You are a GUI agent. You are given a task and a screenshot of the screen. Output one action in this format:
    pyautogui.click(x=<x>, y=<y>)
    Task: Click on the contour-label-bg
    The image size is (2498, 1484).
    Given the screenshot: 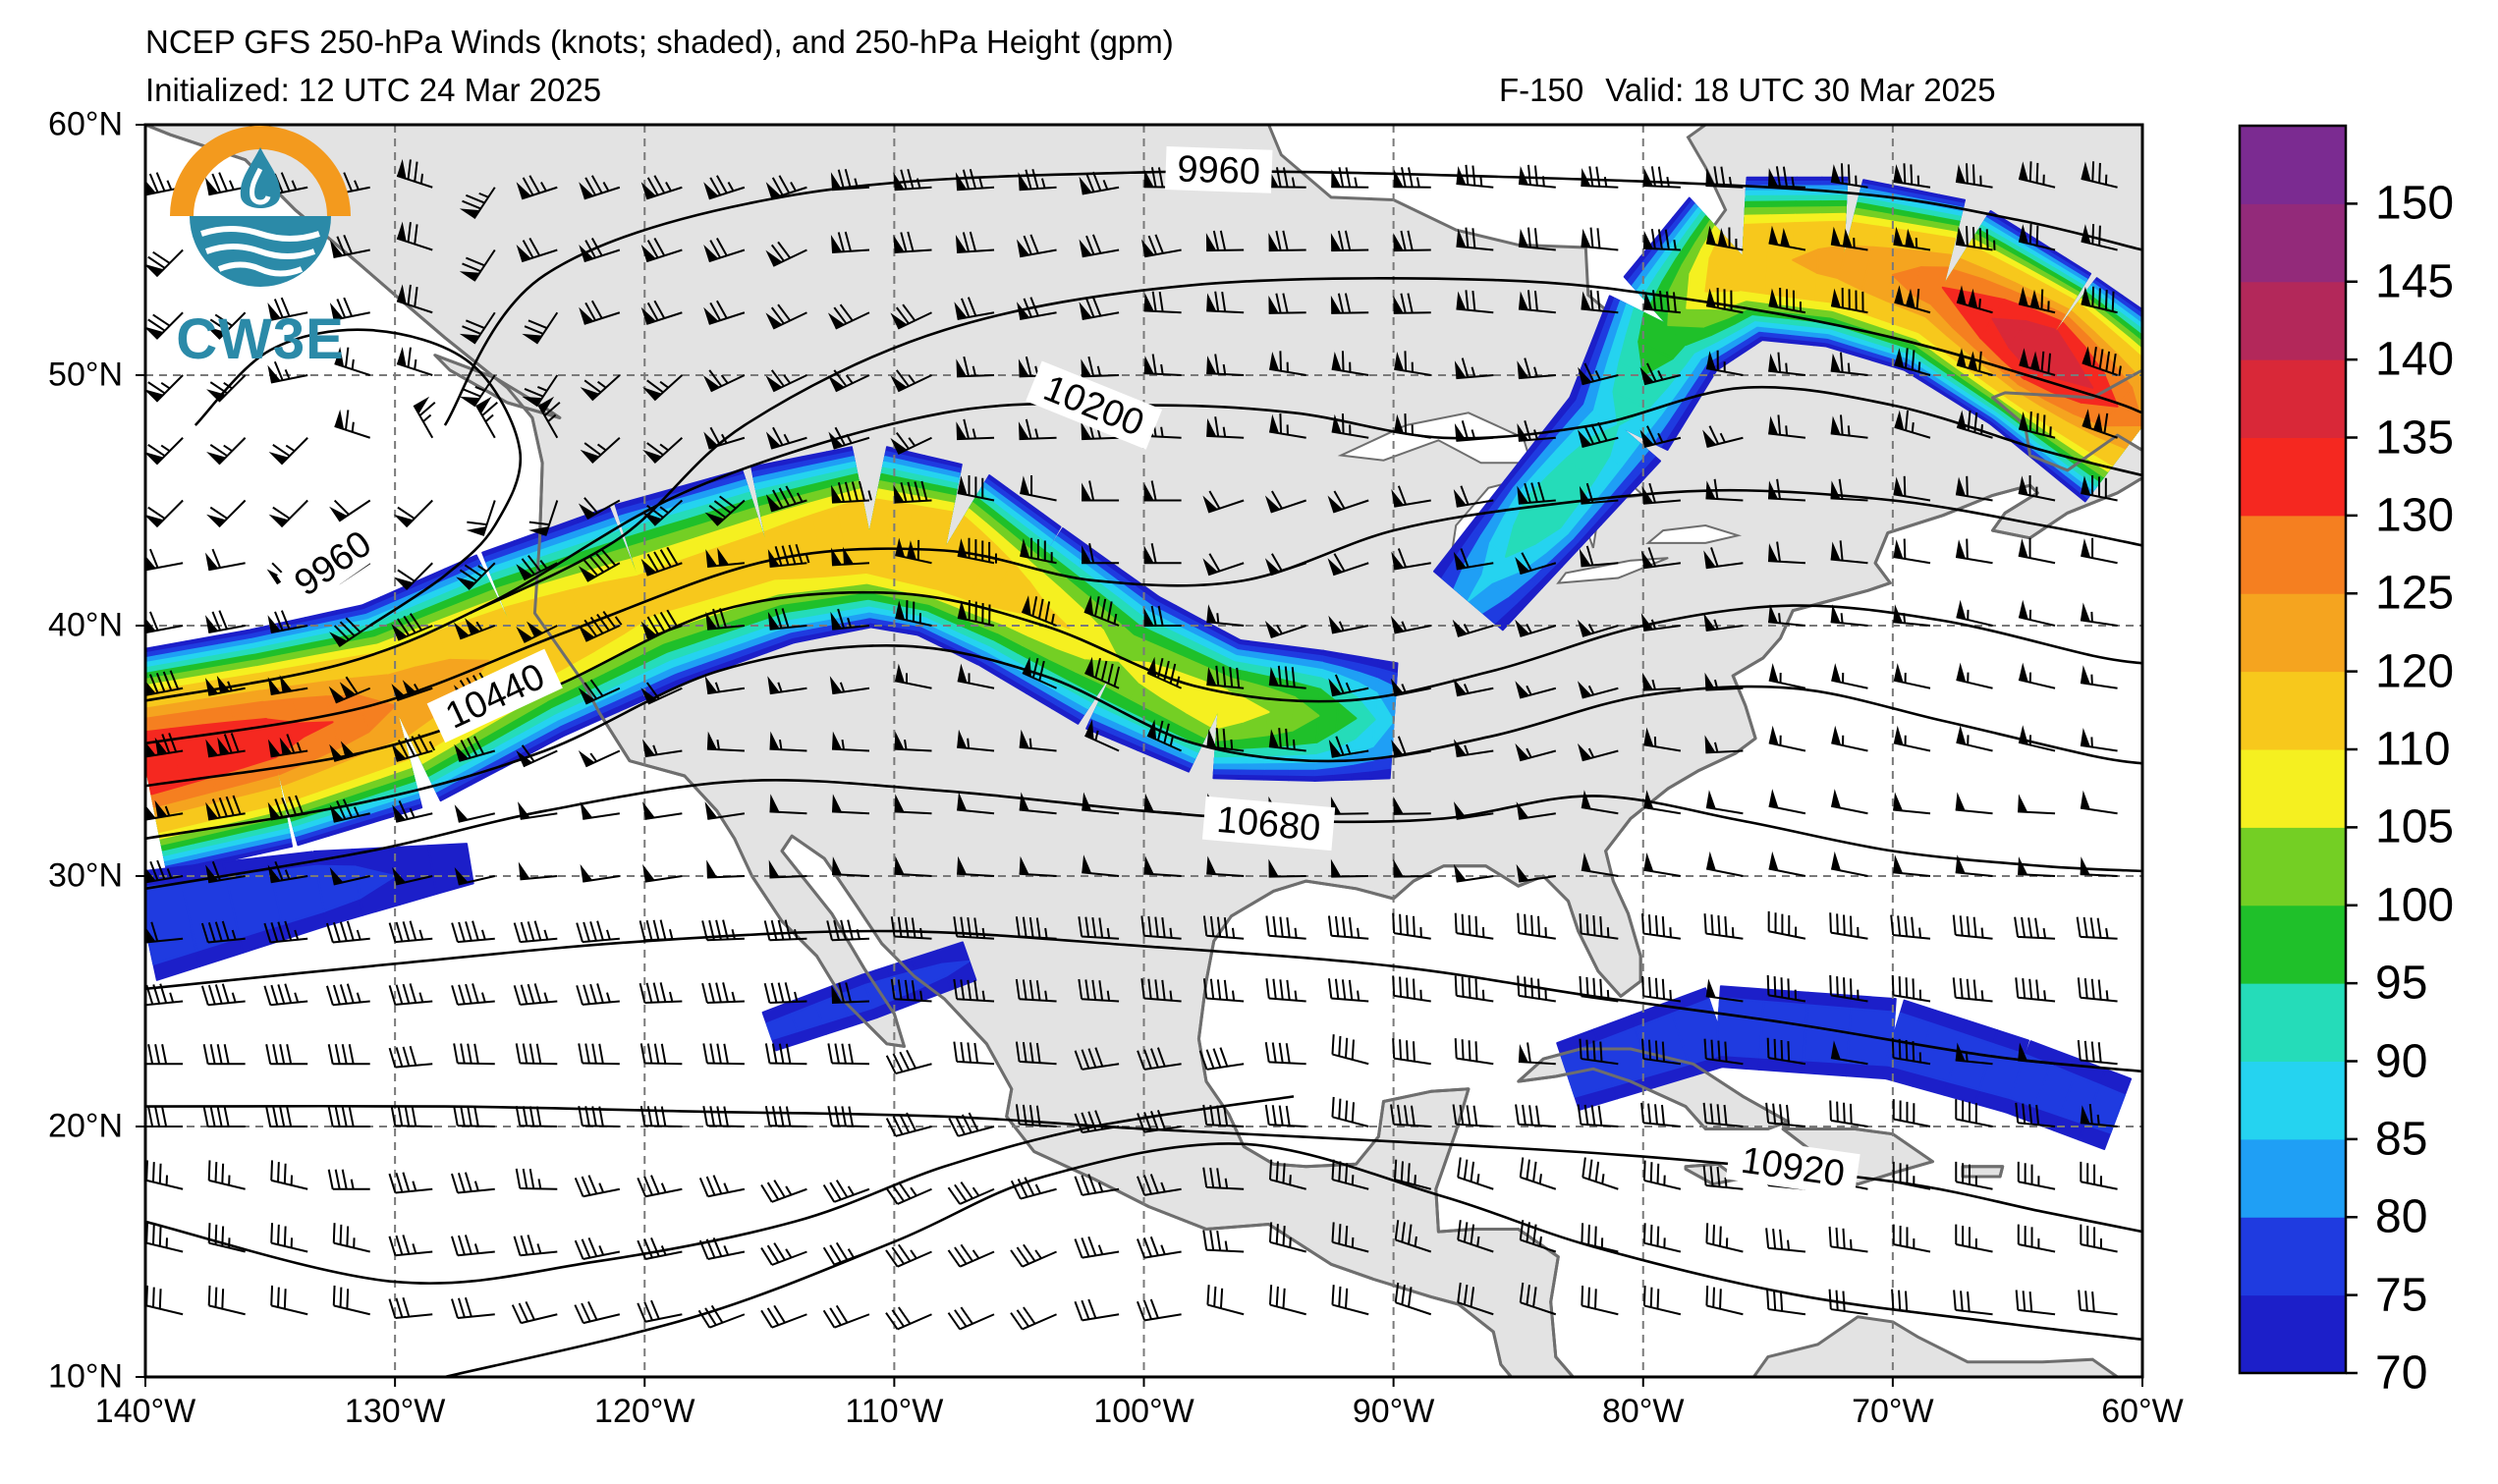 What is the action you would take?
    pyautogui.click(x=1219, y=169)
    